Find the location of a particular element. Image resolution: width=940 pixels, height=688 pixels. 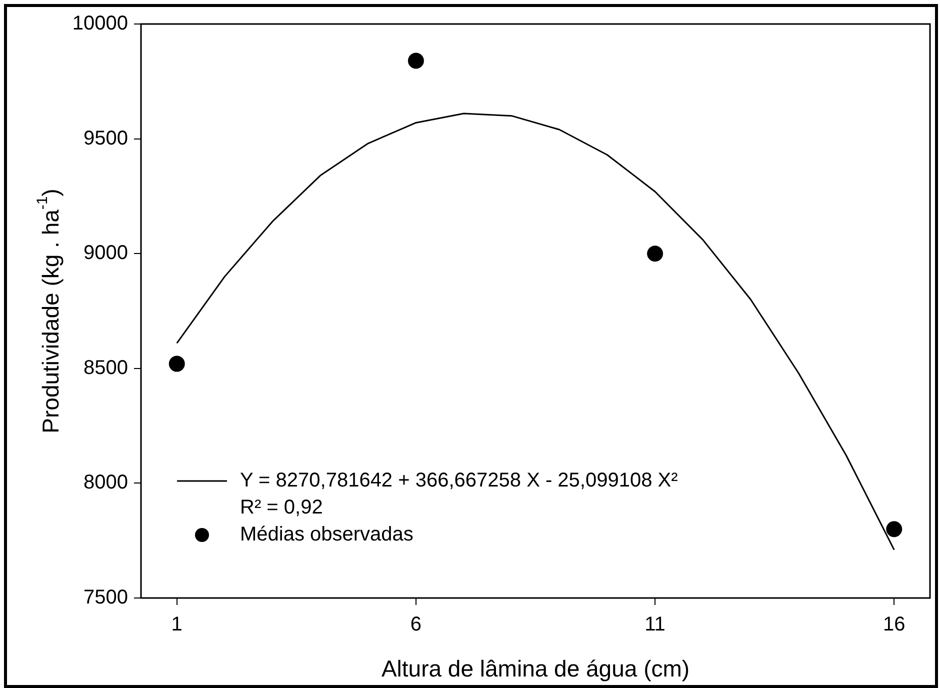

annotation: R² = 0,92 is located at coordinates (281, 507).